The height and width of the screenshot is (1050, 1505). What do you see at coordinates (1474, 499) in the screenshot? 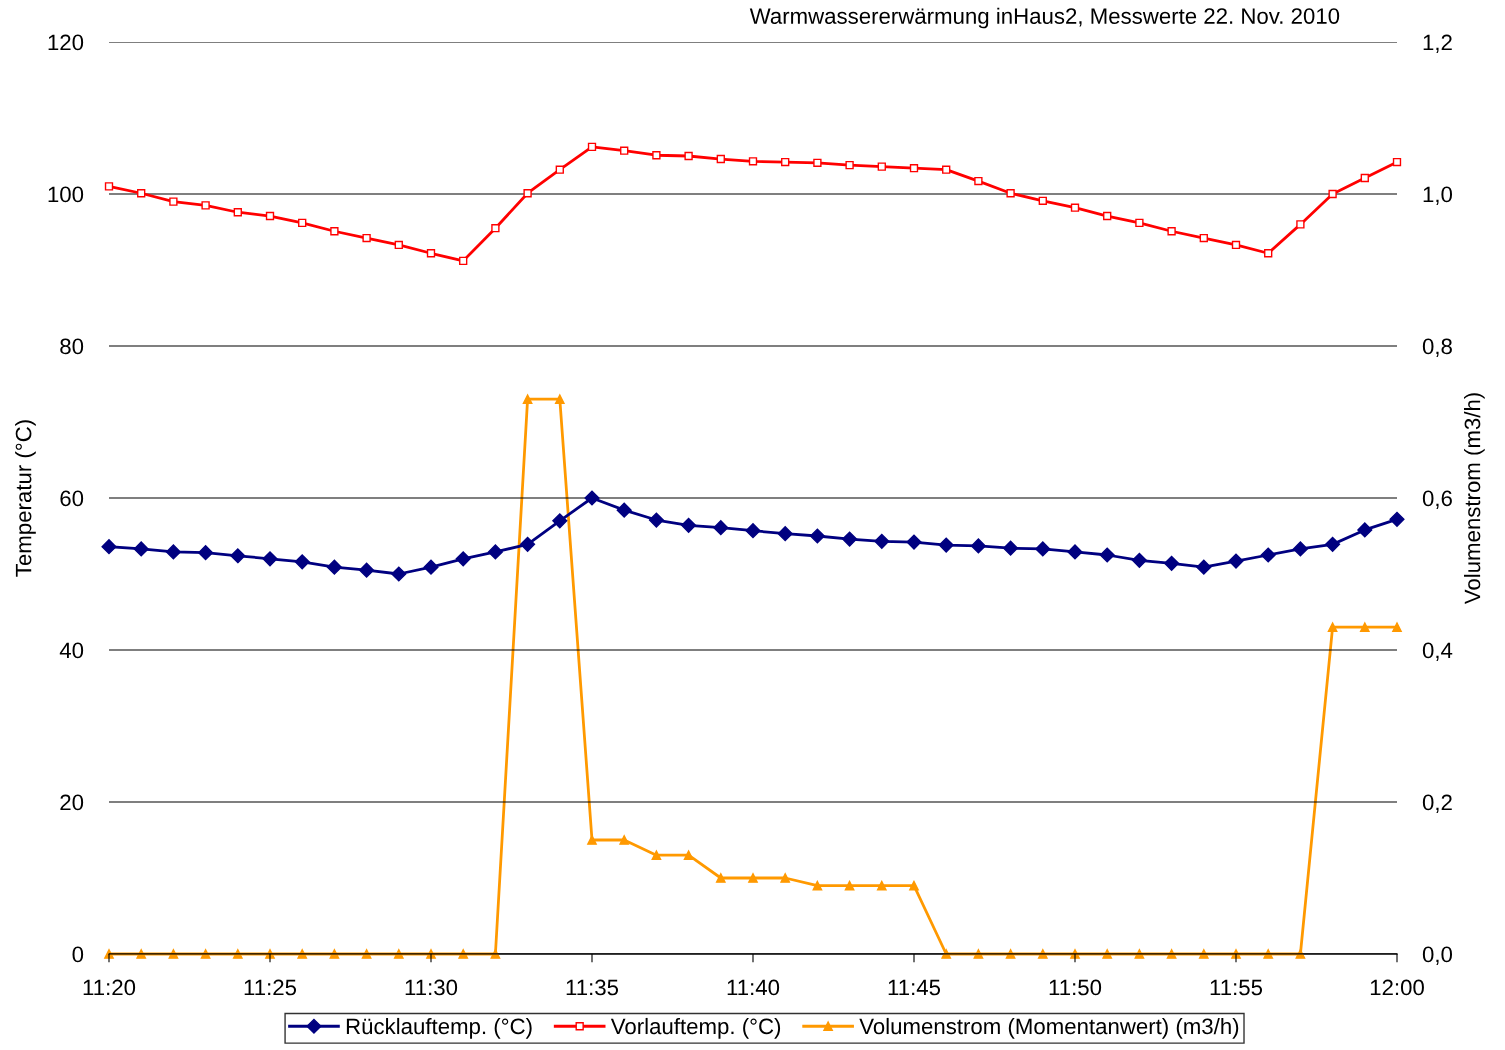
I see `y2-axis-title: Volumenstrom (m3/h)` at bounding box center [1474, 499].